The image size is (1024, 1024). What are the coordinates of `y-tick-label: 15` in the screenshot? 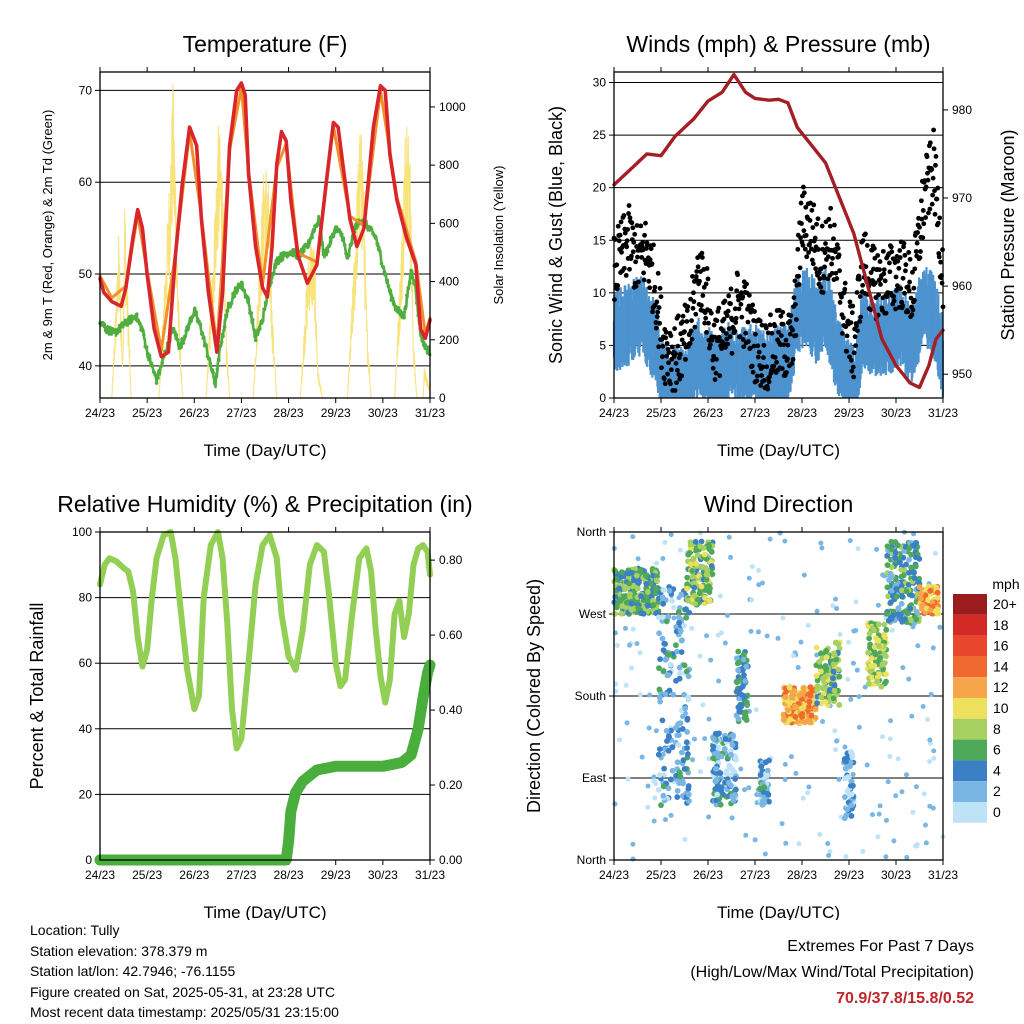 It's located at (600, 240).